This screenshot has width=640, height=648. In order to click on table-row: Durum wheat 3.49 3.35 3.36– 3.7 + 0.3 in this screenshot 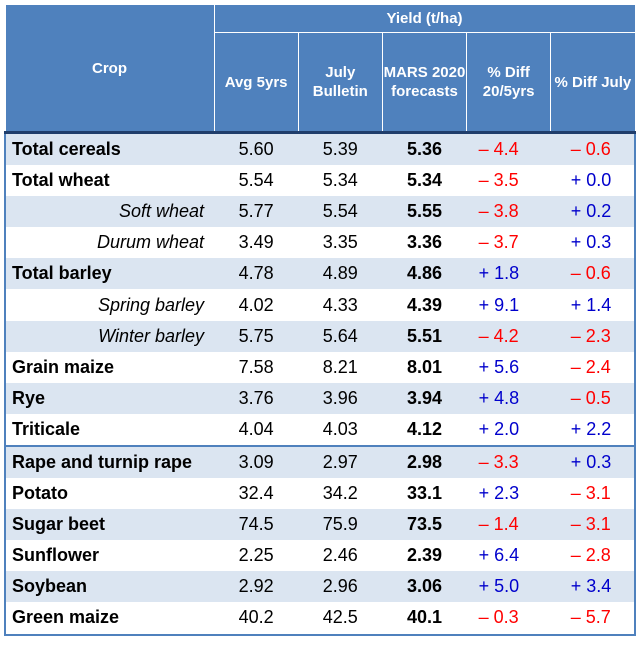, I will do `click(320, 243)`.